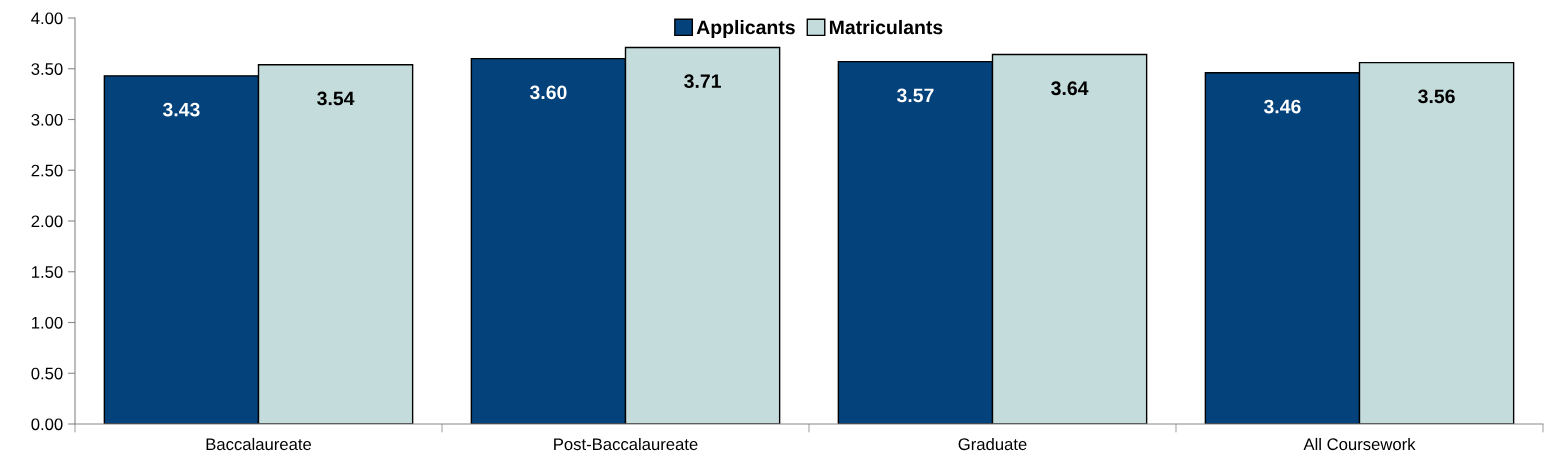  What do you see at coordinates (1436, 96) in the screenshot?
I see `data-label: 3.56` at bounding box center [1436, 96].